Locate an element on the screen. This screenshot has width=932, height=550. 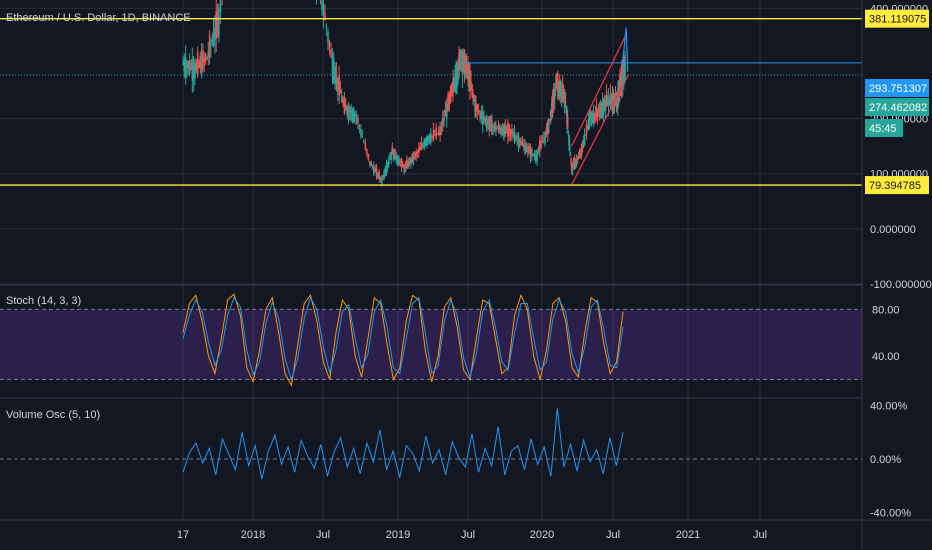
volume-osc-tick-label: 0.00% is located at coordinates (885, 460).